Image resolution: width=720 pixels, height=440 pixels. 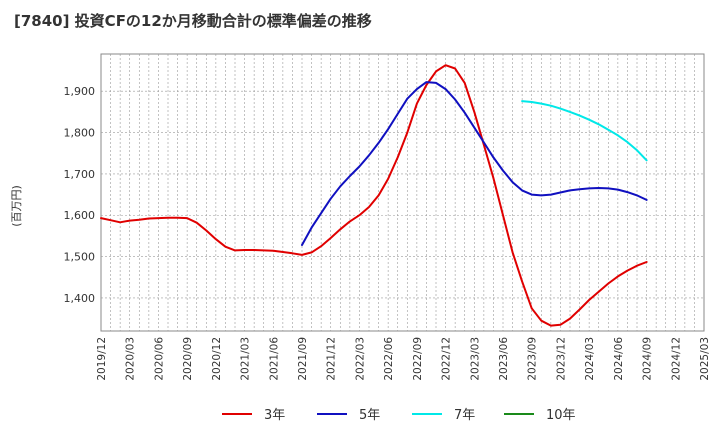 What do you see at coordinates (590, 359) in the screenshot?
I see `x-tick-label: 2024/03` at bounding box center [590, 359].